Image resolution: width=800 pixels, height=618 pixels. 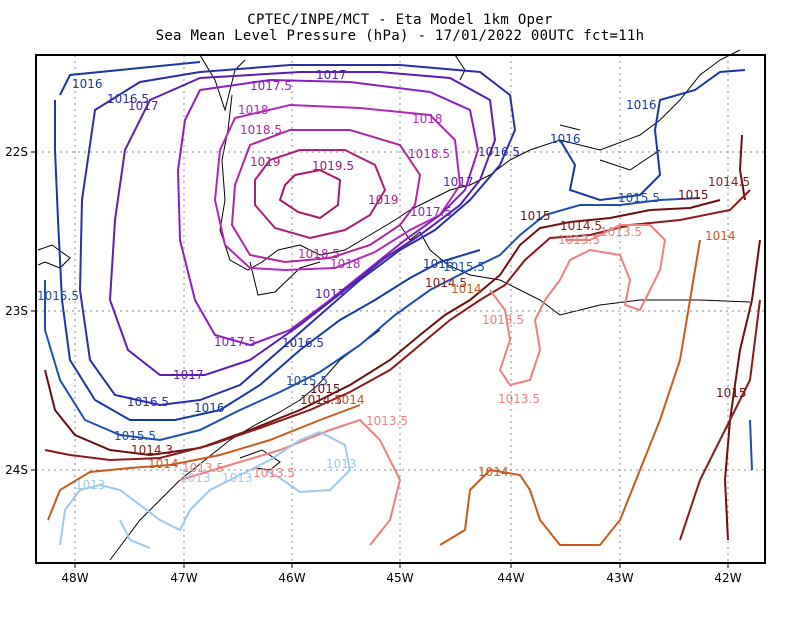 What do you see at coordinates (400, 20) in the screenshot?
I see `map-title-line1: CPTEC/INPE/MCT - Eta Model 1km Oper` at bounding box center [400, 20].